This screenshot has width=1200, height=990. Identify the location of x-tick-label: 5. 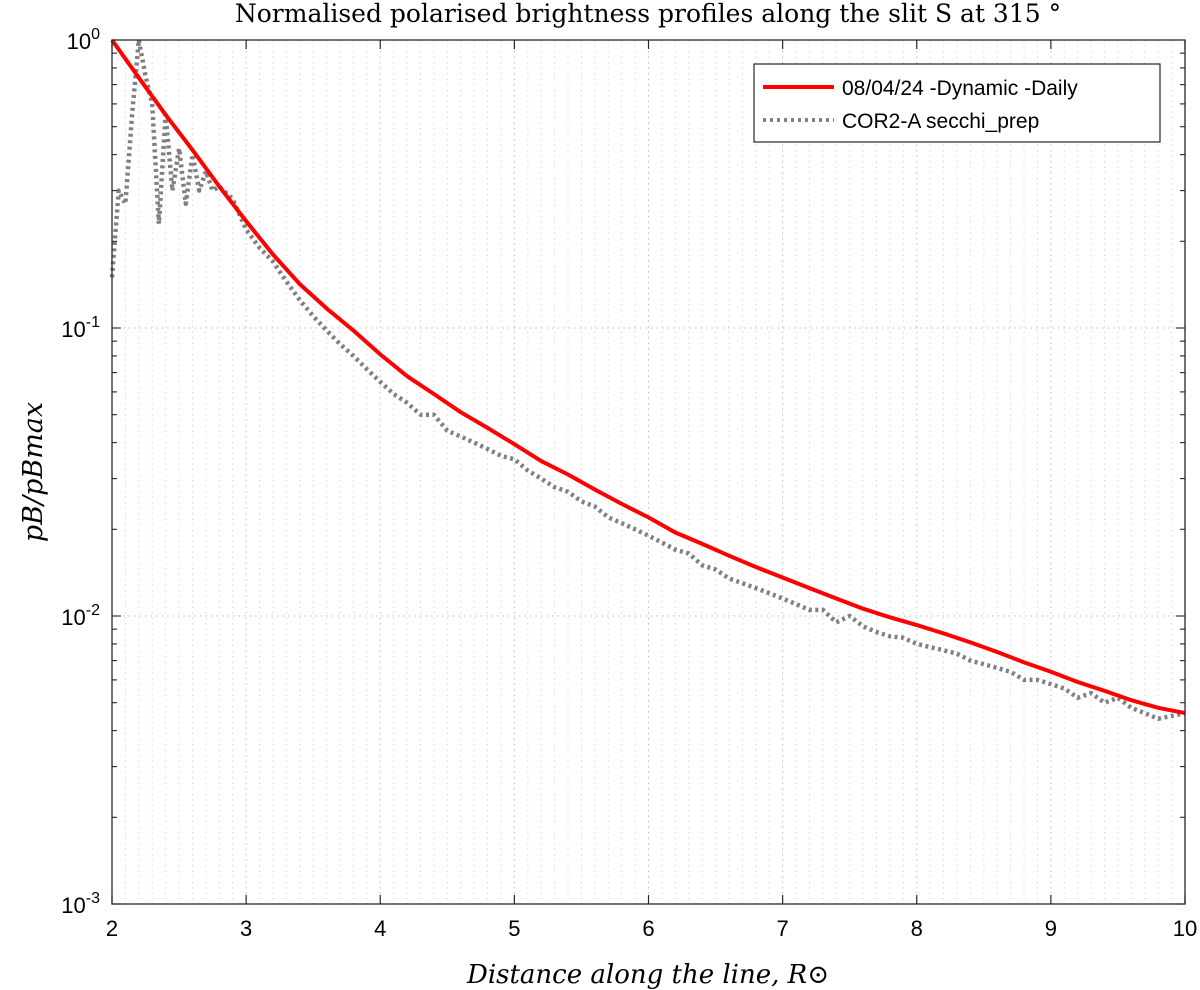
(514, 928).